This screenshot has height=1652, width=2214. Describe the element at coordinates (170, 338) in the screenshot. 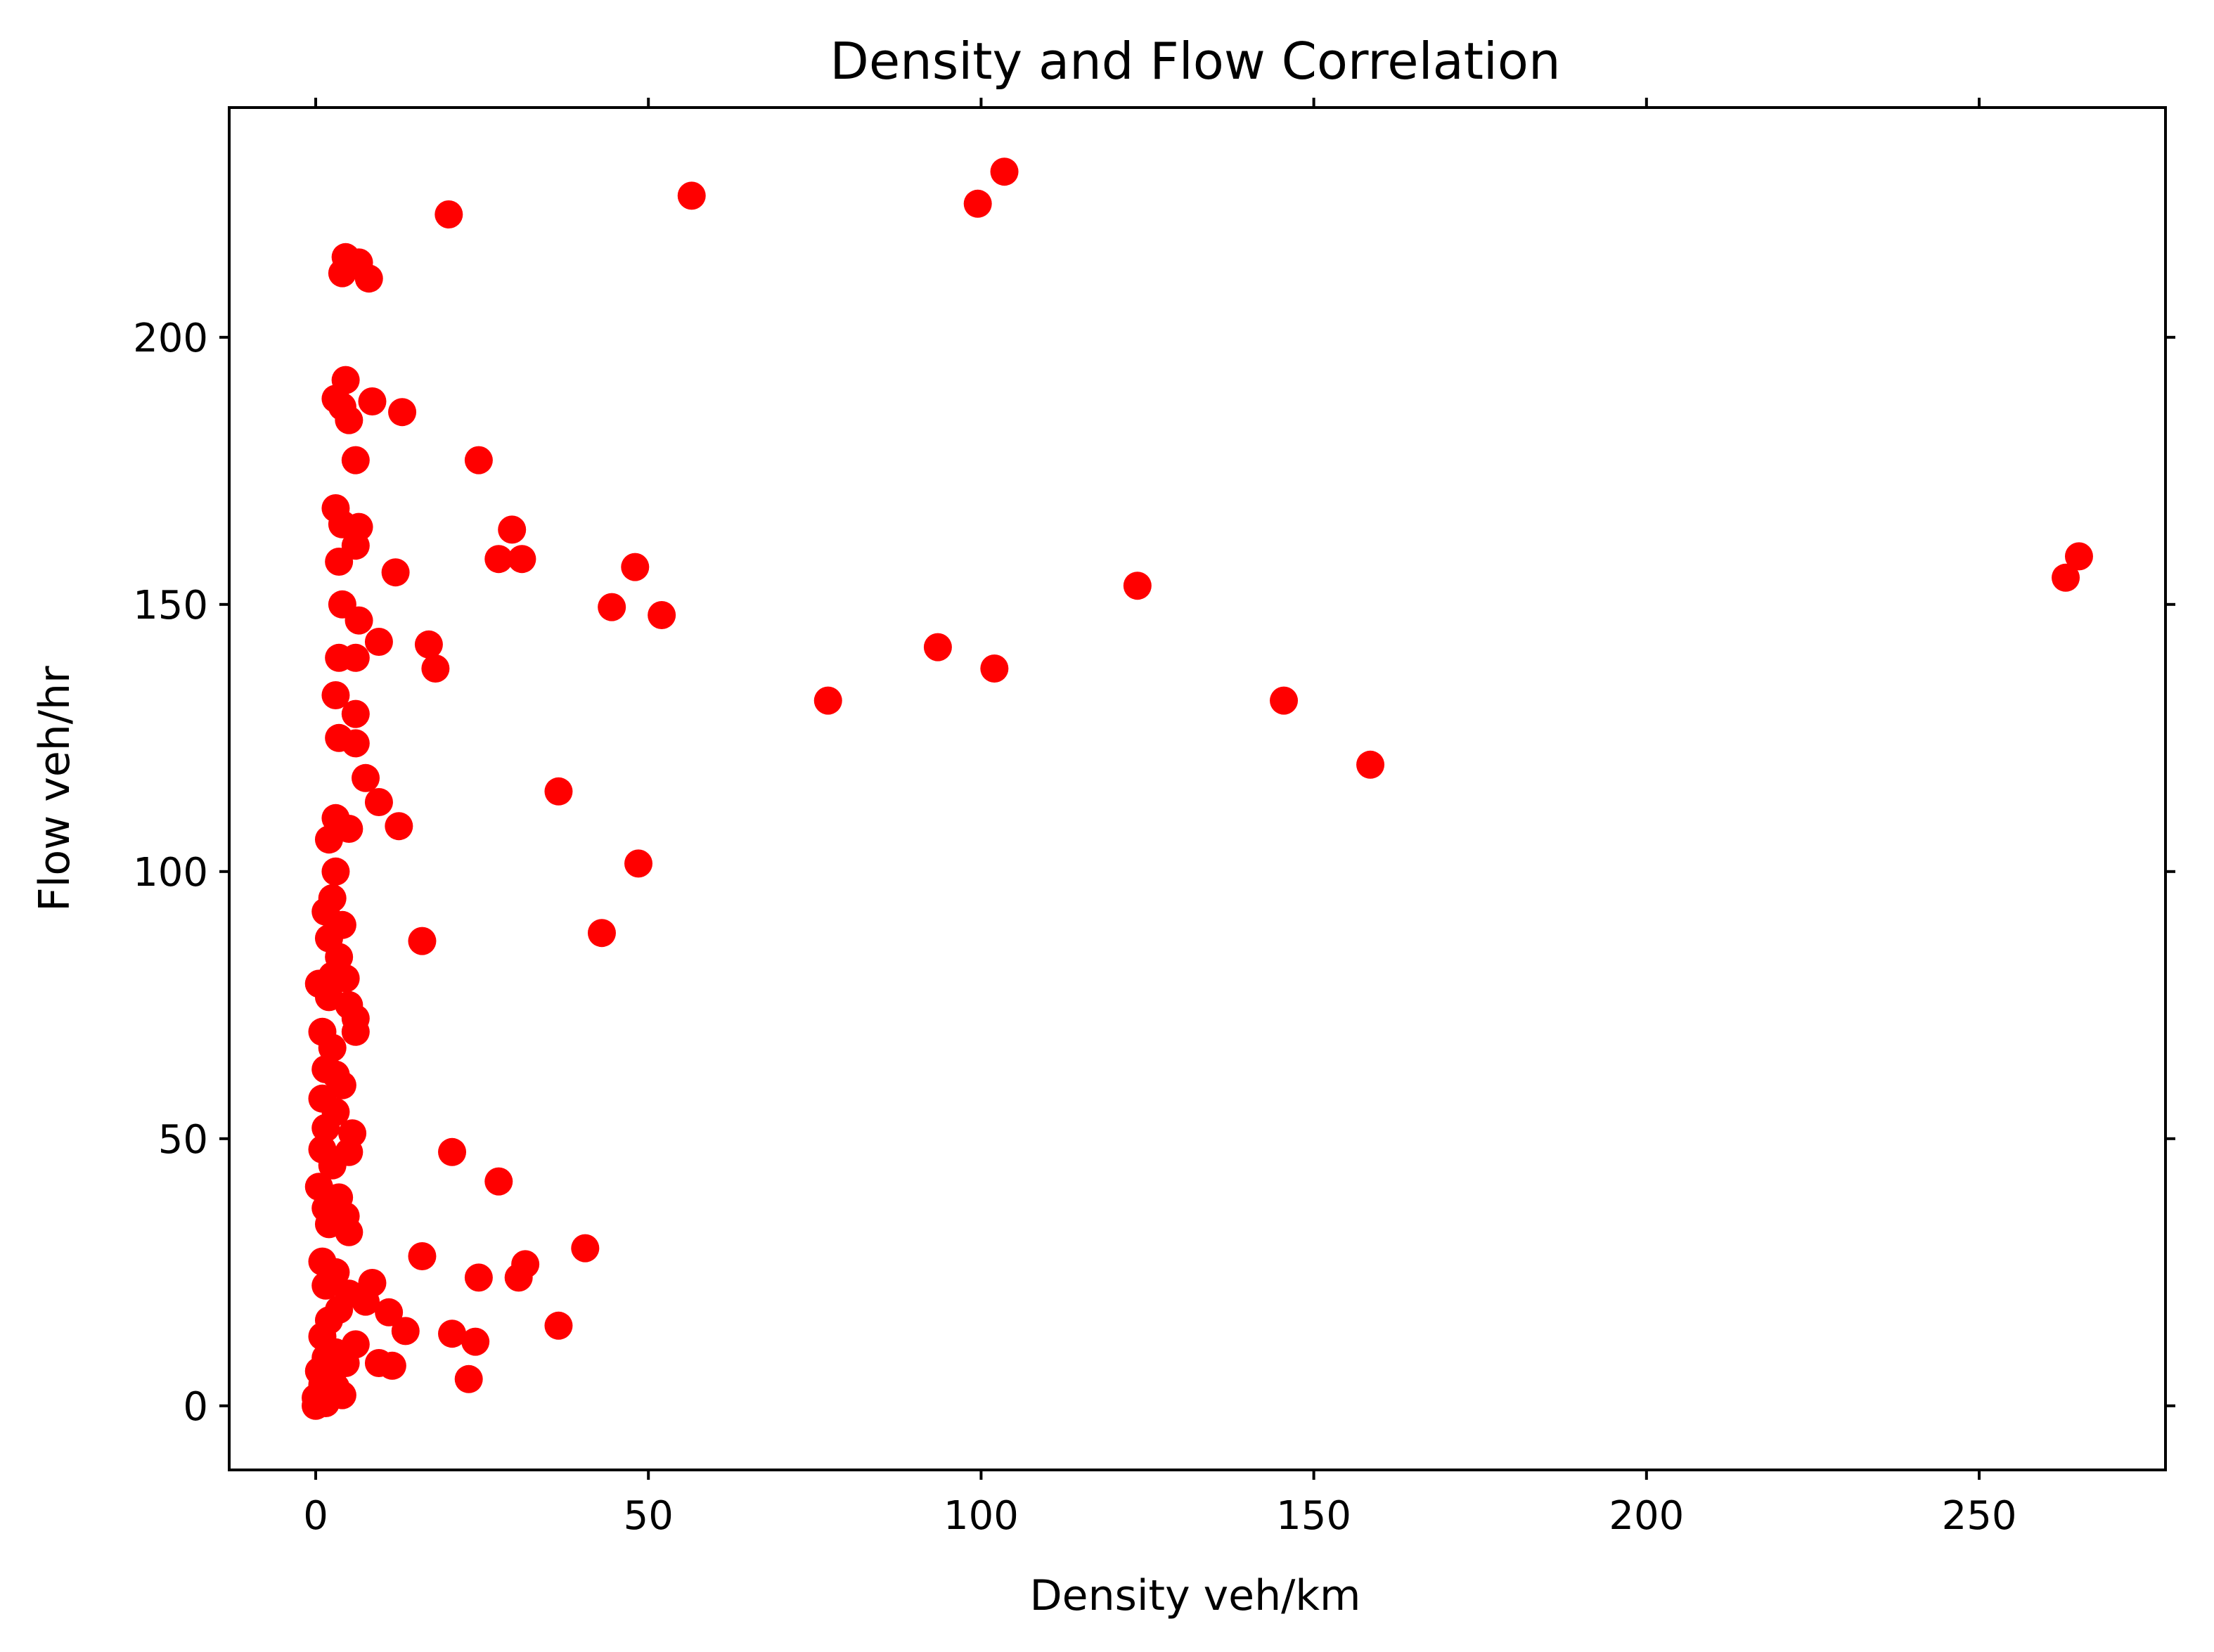

I see `y-tick-label: 200` at that location.